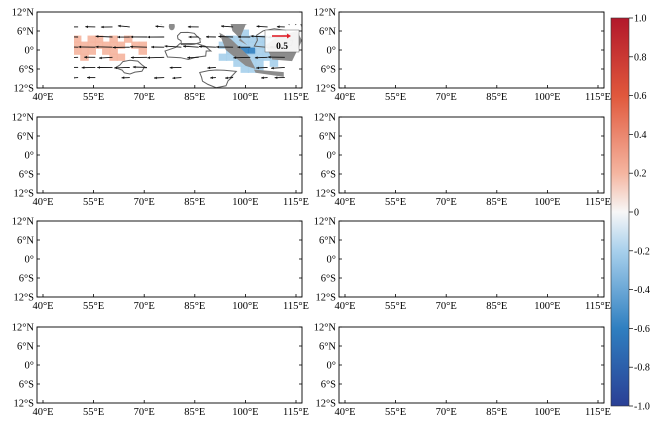 The image size is (650, 423). I want to click on panel-a-label: (a), so click(292, 20).